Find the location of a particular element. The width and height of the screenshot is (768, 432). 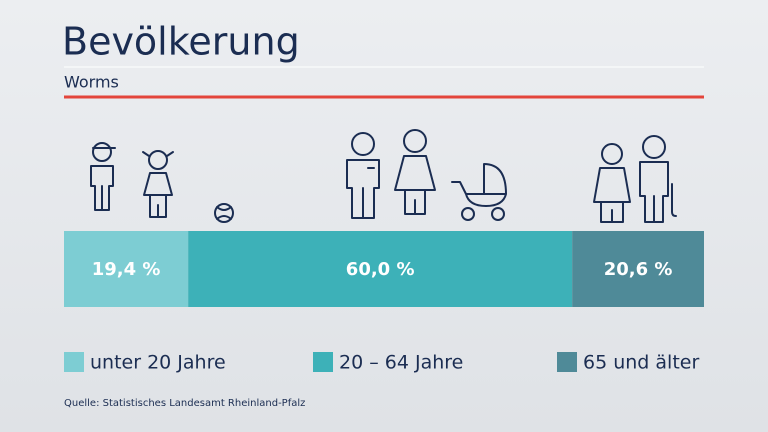

value-label: 20,6 % is located at coordinates (638, 269).